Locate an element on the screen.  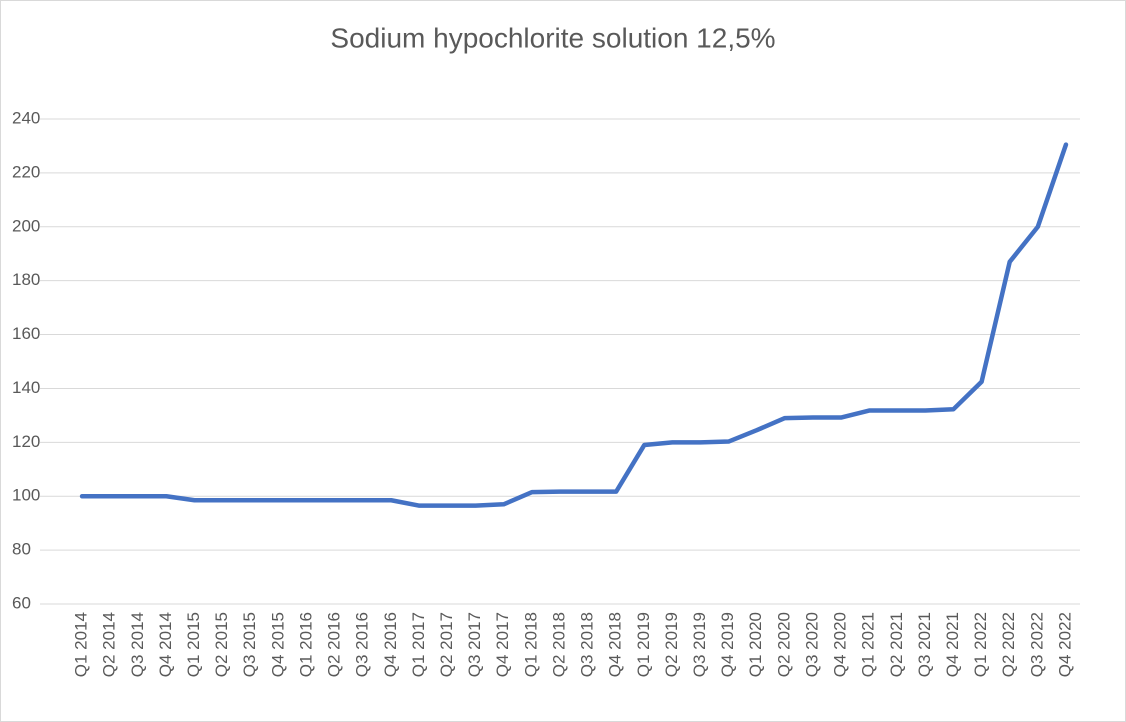
y-tick-label: 160 is located at coordinates (26, 333).